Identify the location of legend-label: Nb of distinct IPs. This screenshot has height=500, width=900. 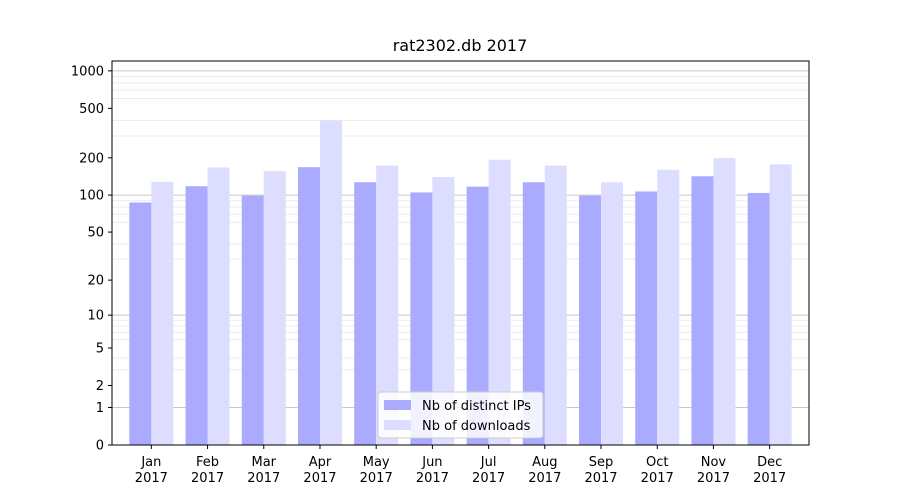
(476, 406).